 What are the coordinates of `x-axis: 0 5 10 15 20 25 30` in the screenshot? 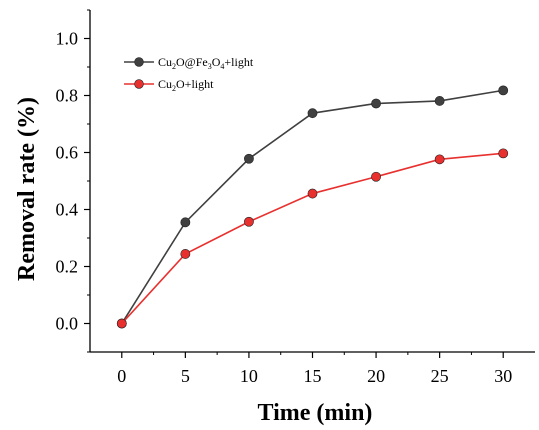 It's located at (314, 369).